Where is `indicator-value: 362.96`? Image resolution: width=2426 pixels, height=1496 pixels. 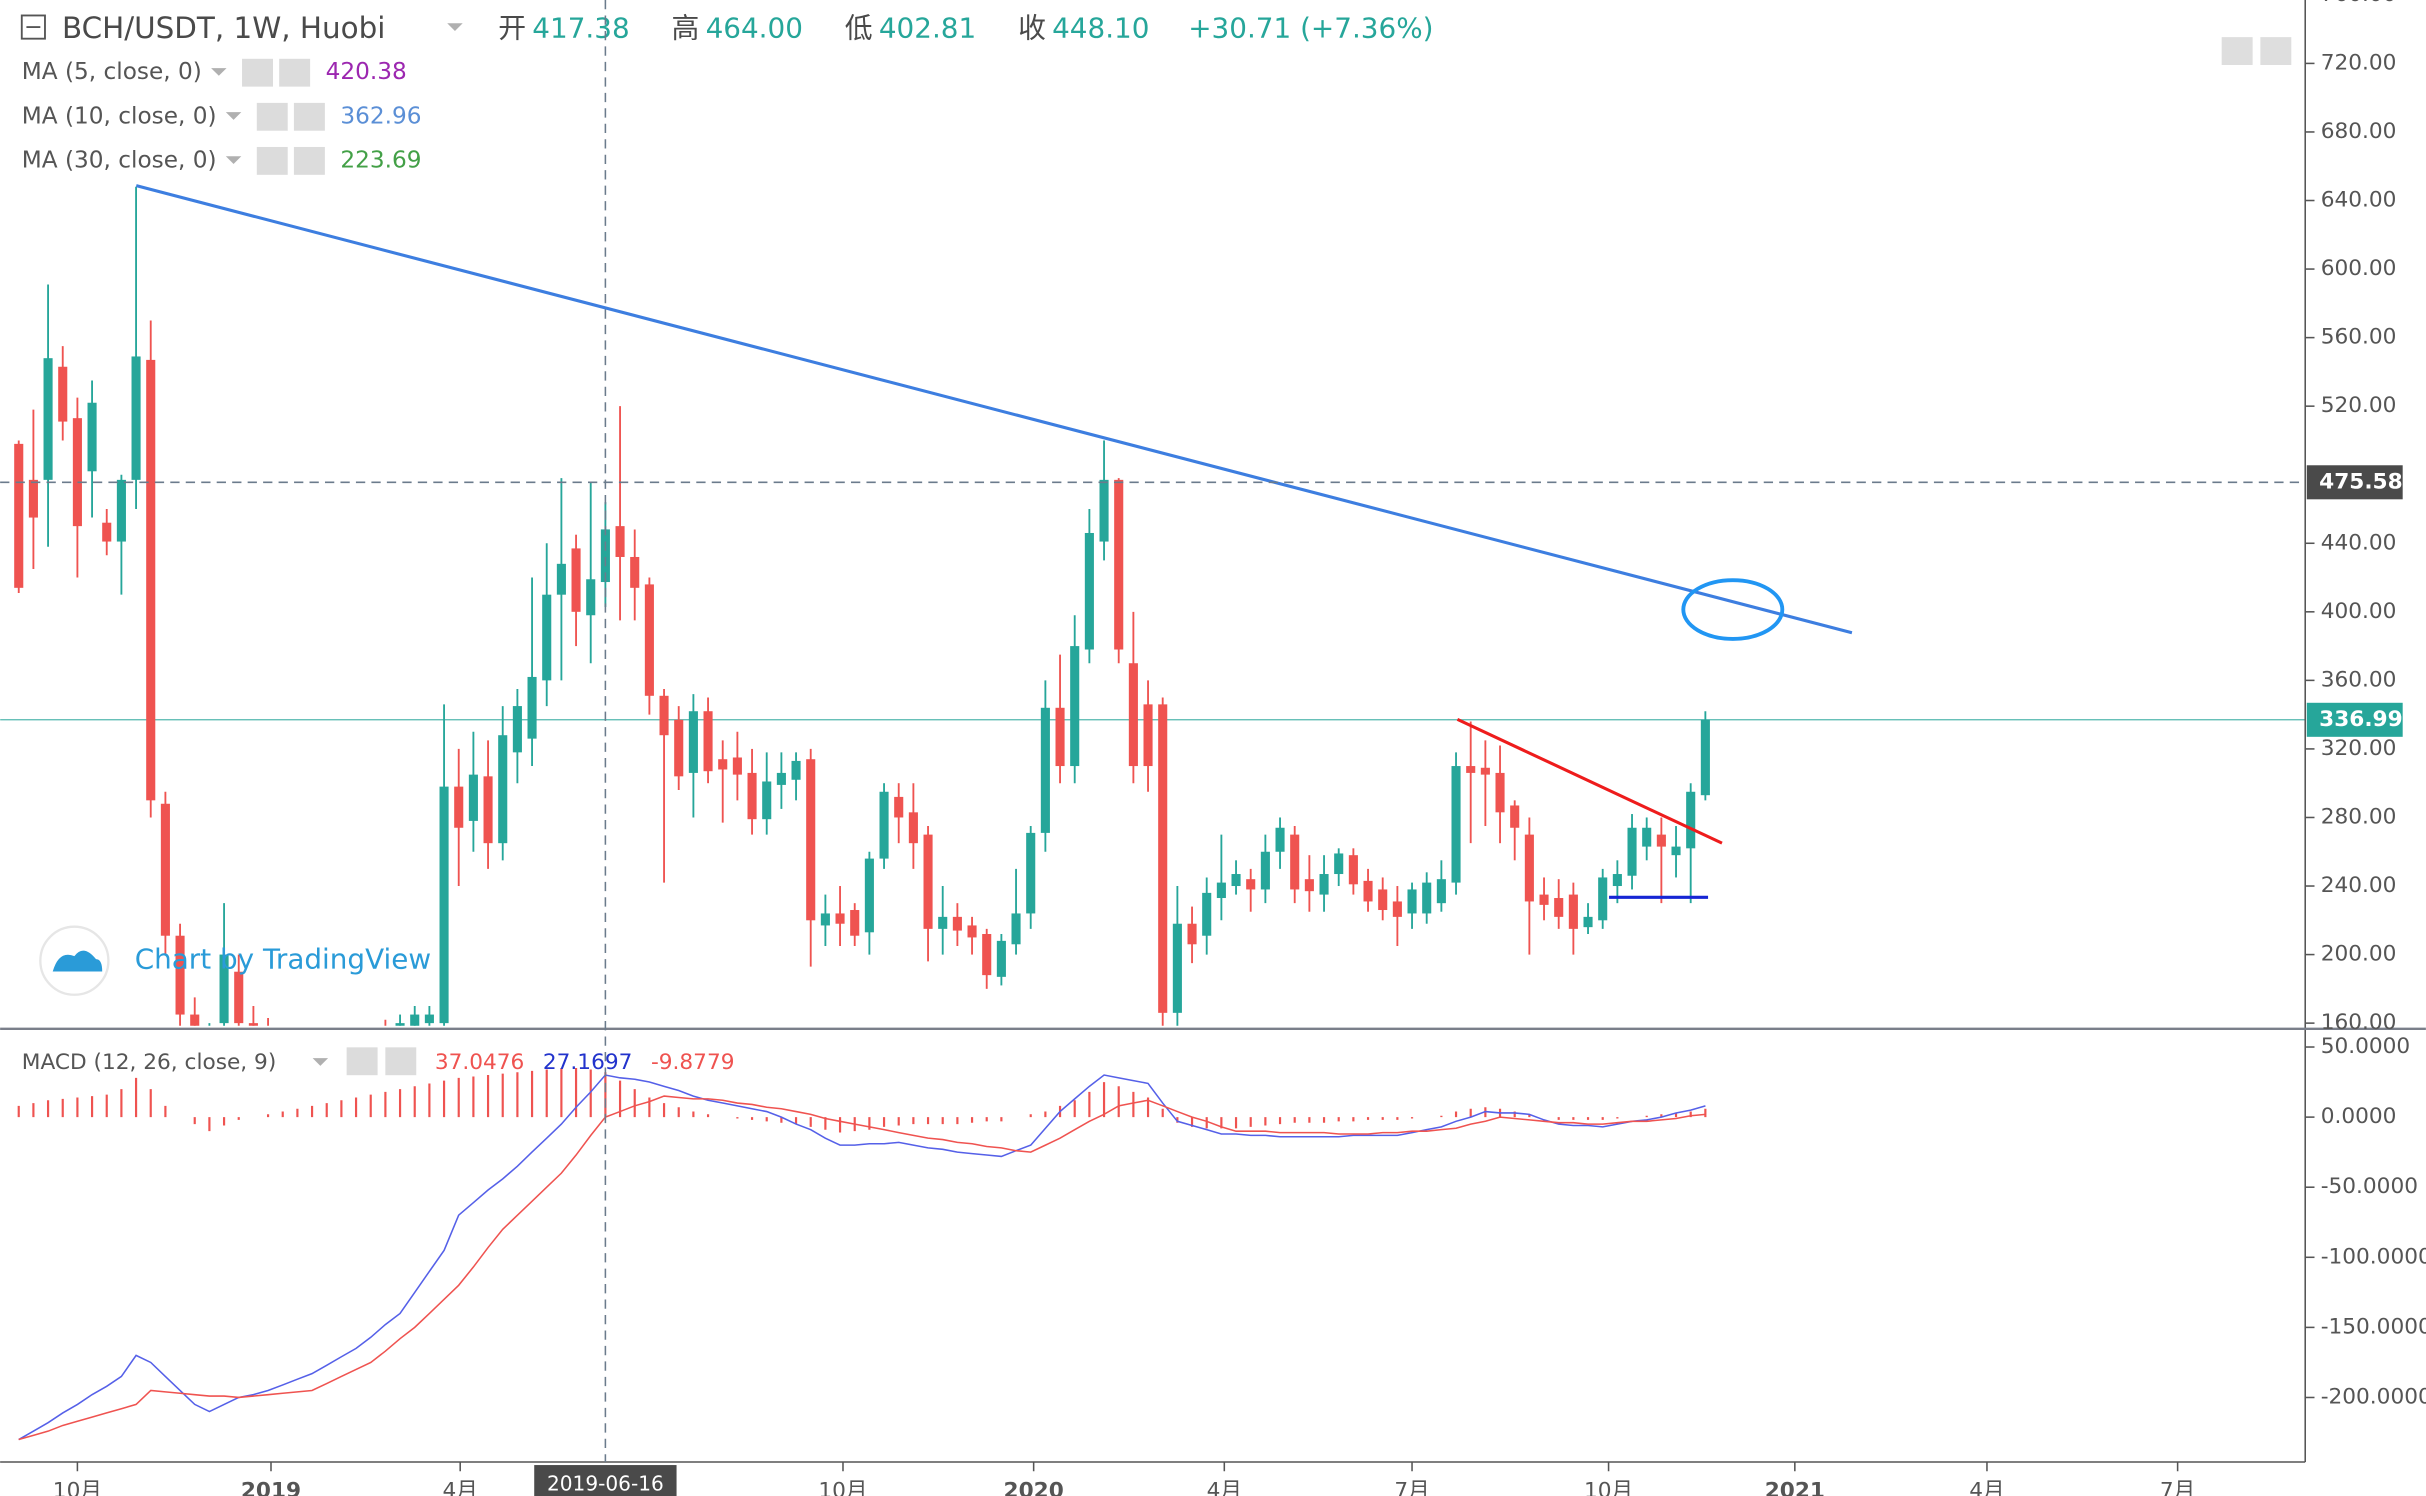
indicator-value: 362.96 is located at coordinates (380, 115).